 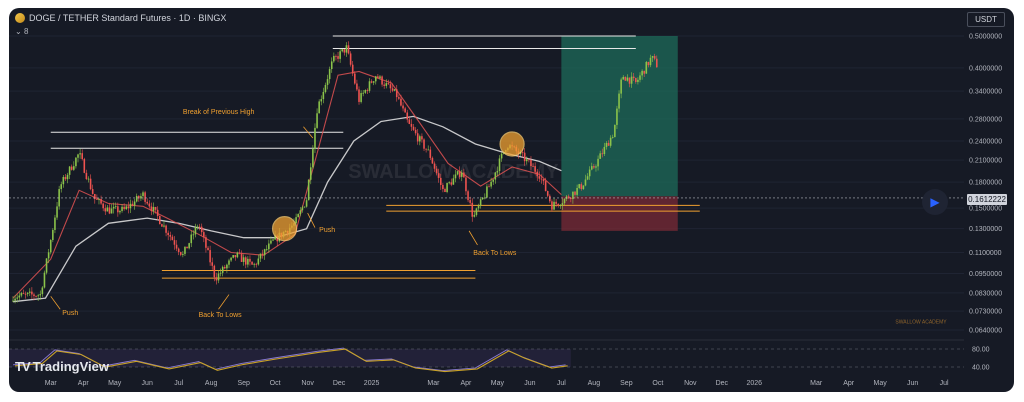 What do you see at coordinates (986, 19) in the screenshot?
I see `currency-button: USDT` at bounding box center [986, 19].